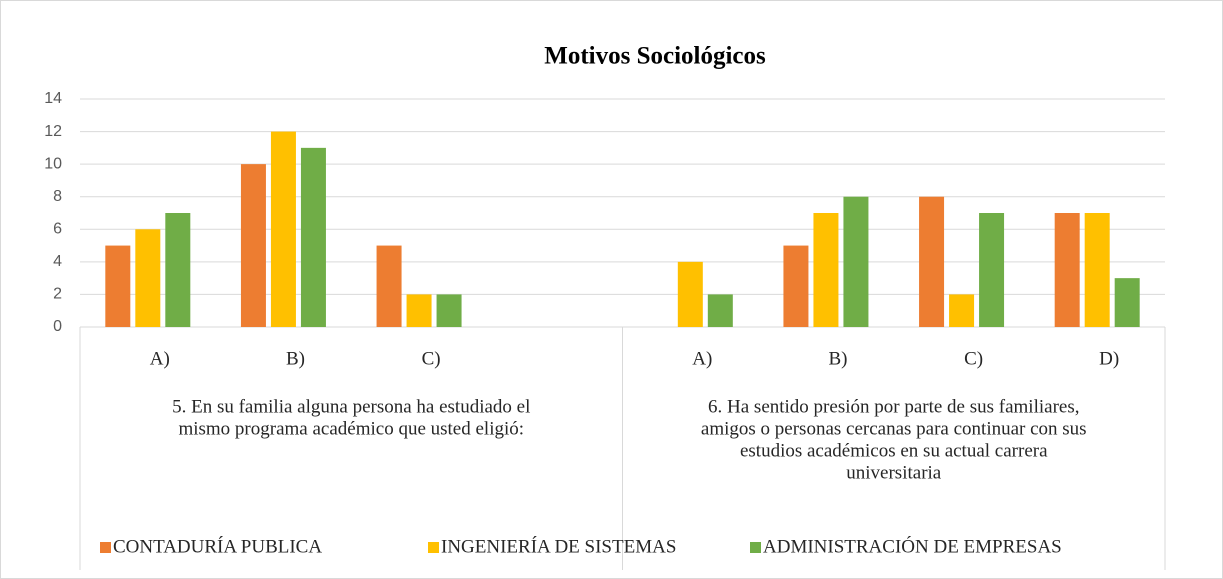 The image size is (1223, 579). What do you see at coordinates (57, 229) in the screenshot?
I see `y-tick-label: 6` at bounding box center [57, 229].